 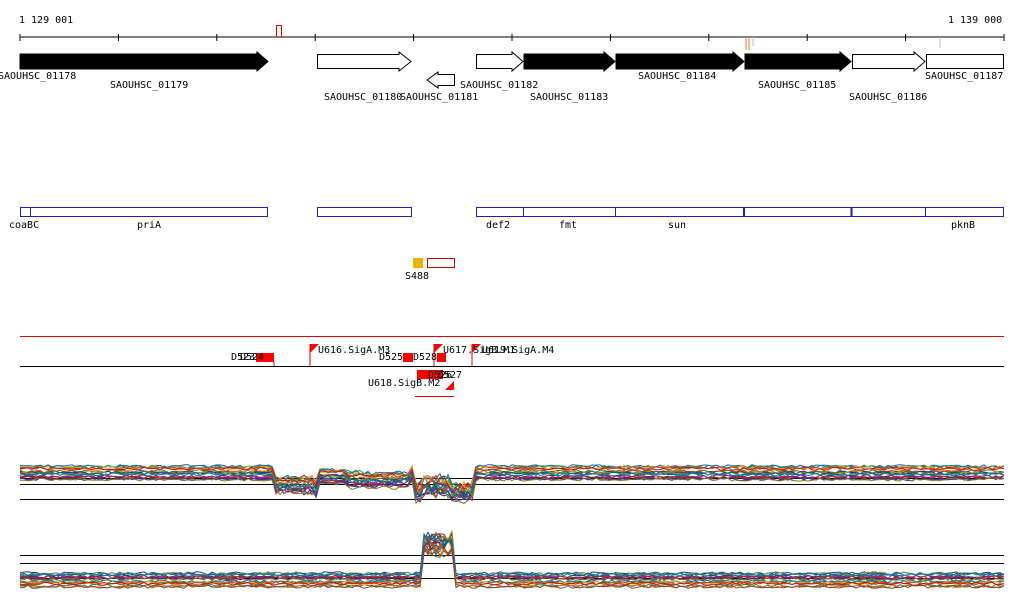 I want to click on tss-label: D526, so click(x=440, y=375).